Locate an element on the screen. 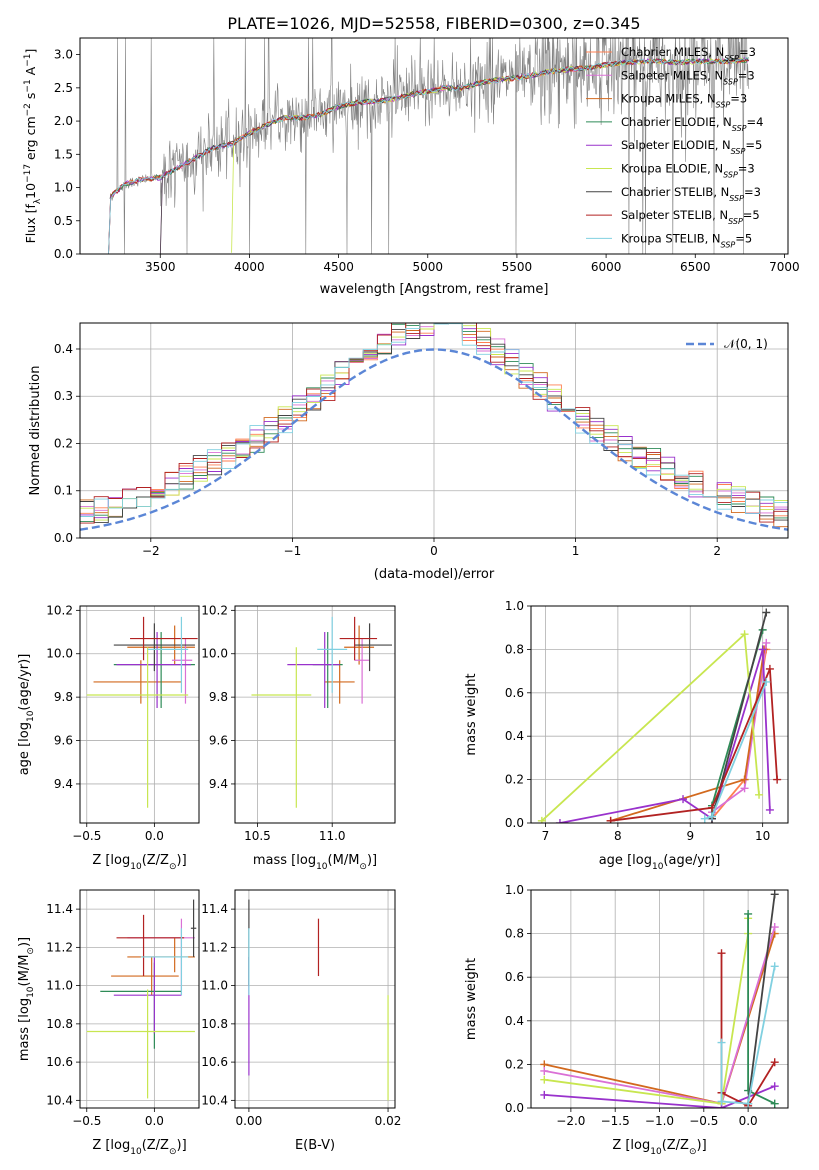 The image size is (819, 1170). x-tick-label: 7000 is located at coordinates (784, 267).